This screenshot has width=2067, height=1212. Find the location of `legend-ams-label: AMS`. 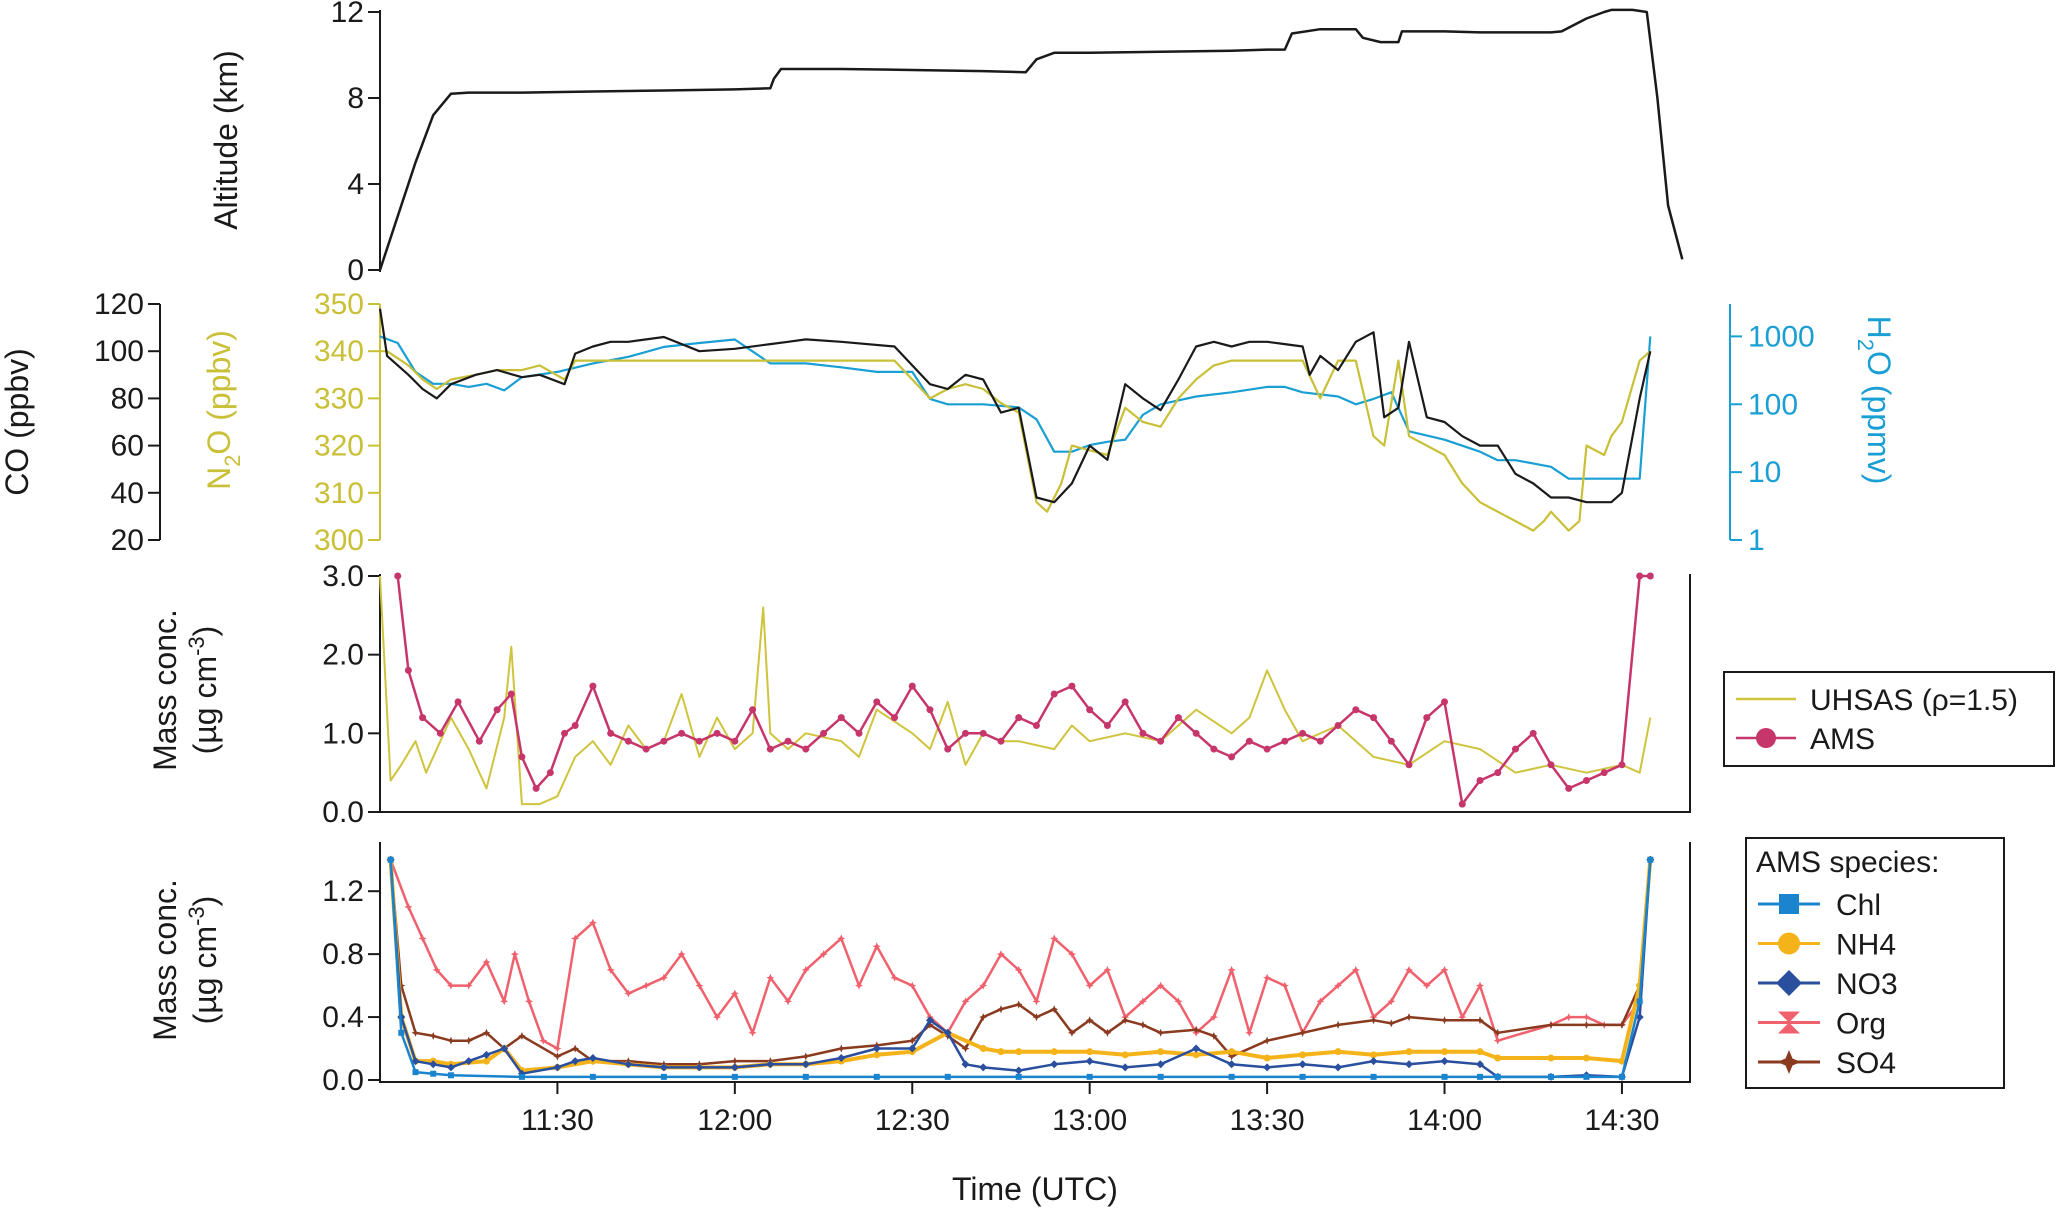

legend-ams-label: AMS is located at coordinates (1842, 739).